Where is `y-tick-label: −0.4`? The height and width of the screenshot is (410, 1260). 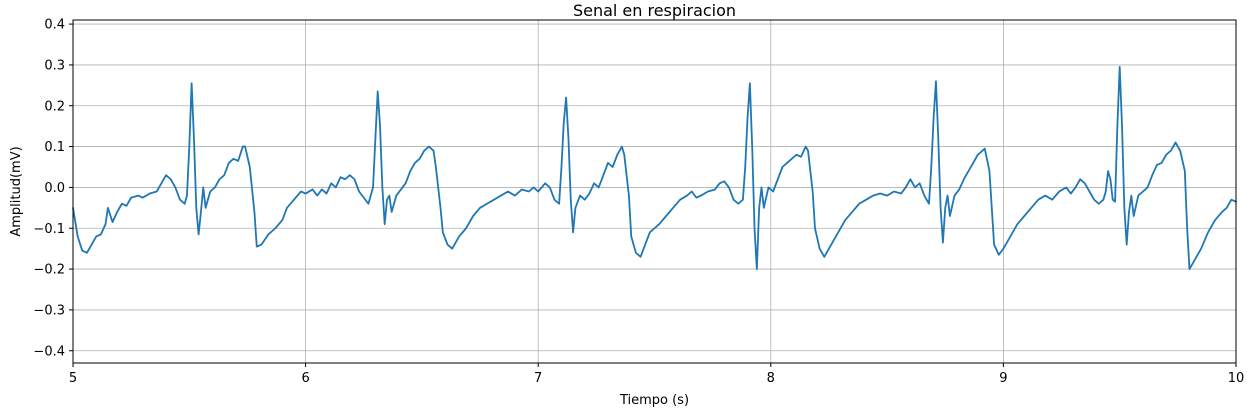
y-tick-label: −0.4 is located at coordinates (49, 351).